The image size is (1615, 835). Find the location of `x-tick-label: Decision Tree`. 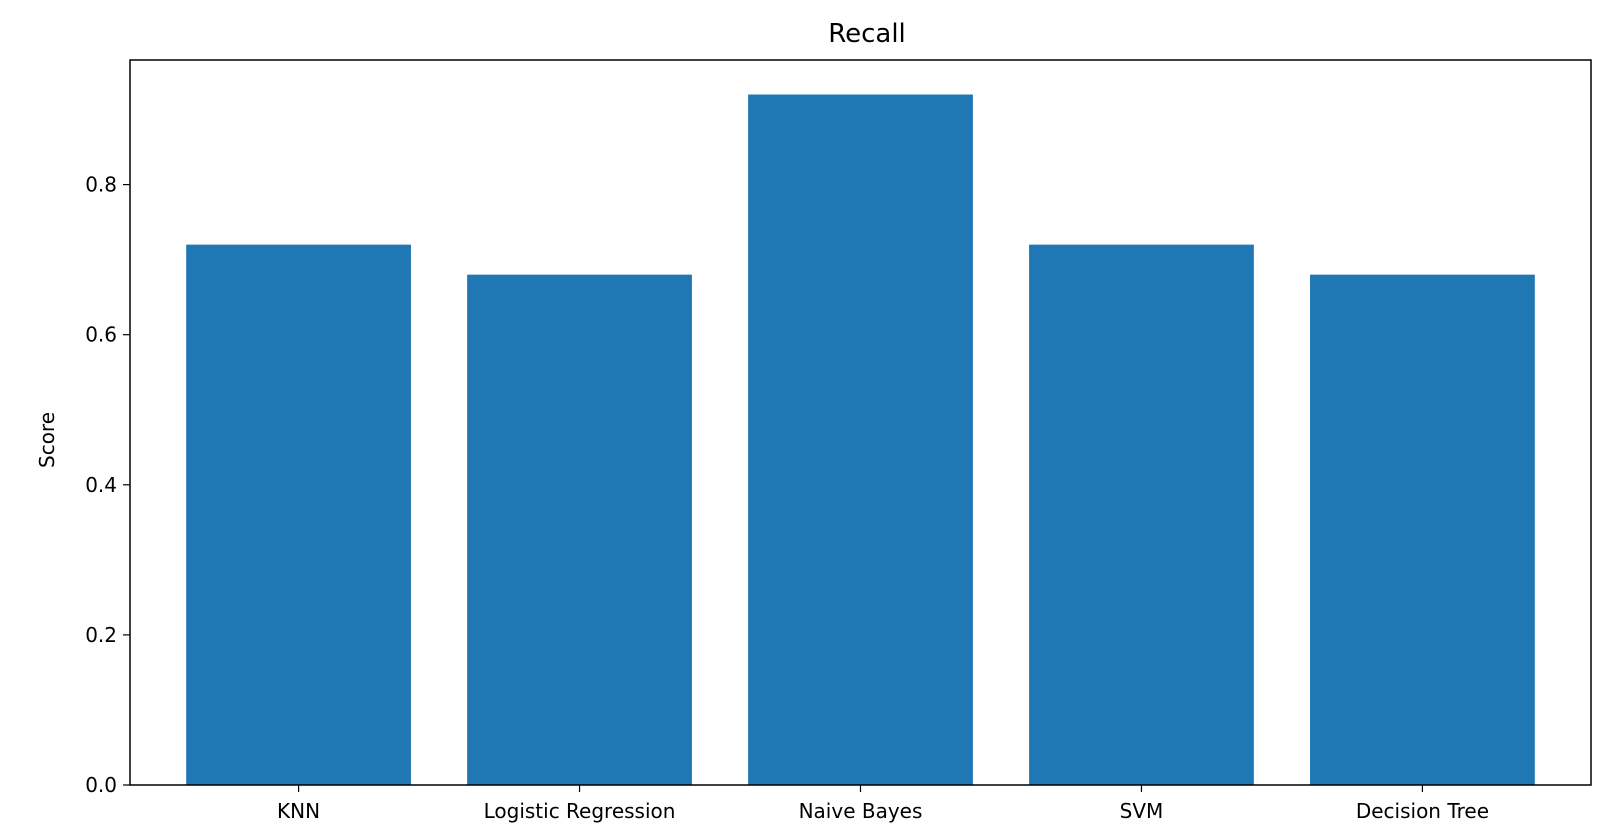

x-tick-label: Decision Tree is located at coordinates (1422, 811).